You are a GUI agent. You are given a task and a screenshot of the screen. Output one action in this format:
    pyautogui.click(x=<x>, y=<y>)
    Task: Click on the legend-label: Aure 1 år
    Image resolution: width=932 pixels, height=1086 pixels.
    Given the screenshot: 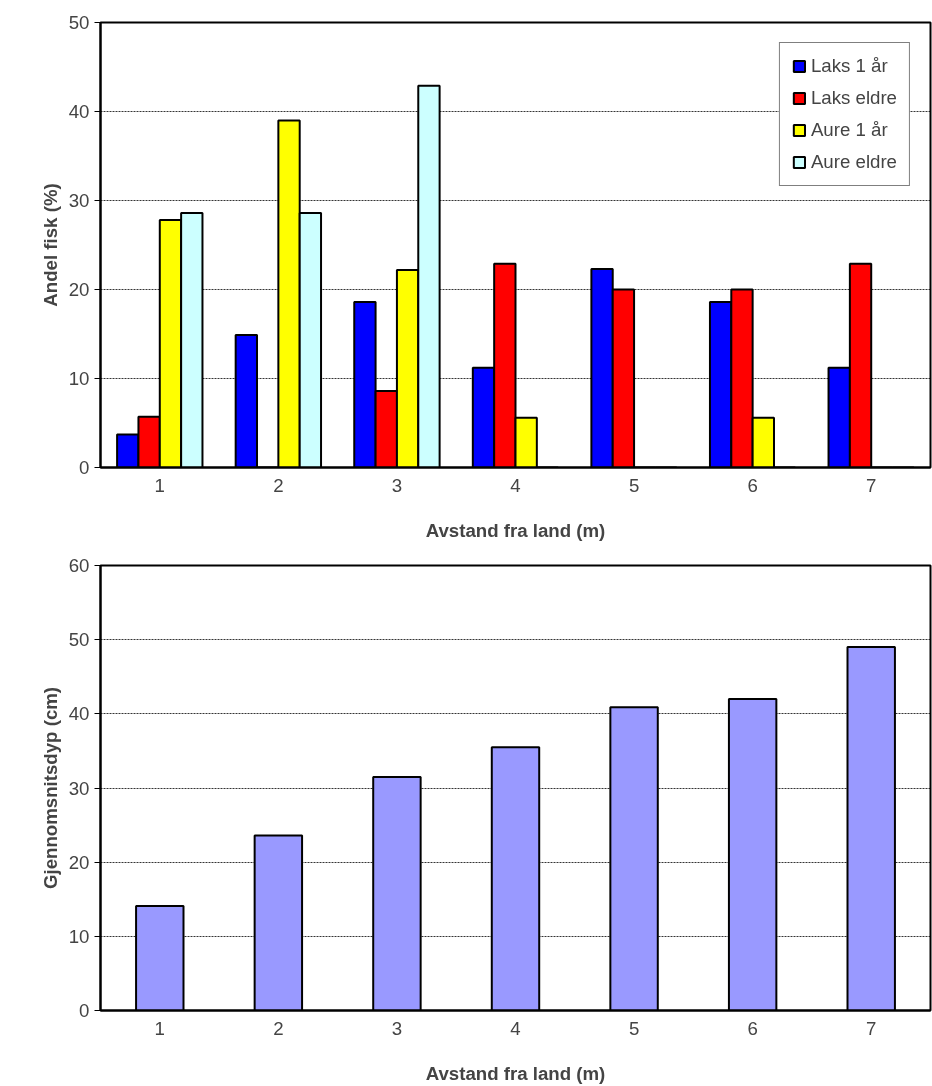 What is the action you would take?
    pyautogui.click(x=849, y=130)
    